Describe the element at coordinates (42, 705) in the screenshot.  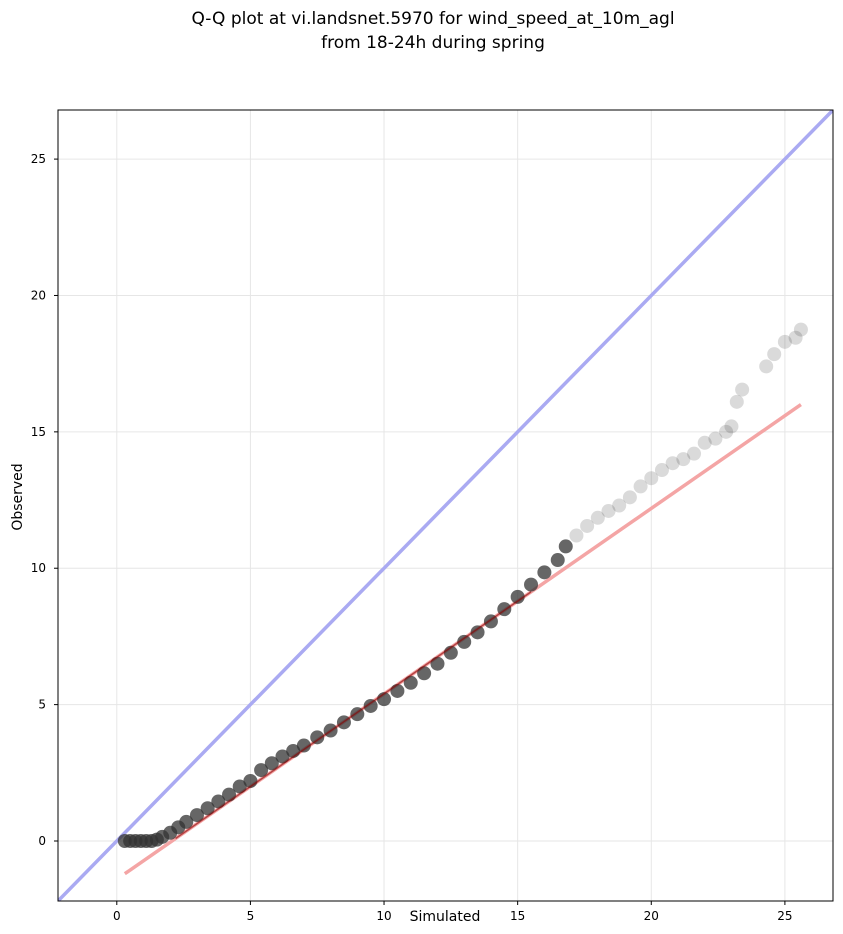
I see `y-tick-label: 5` at that location.